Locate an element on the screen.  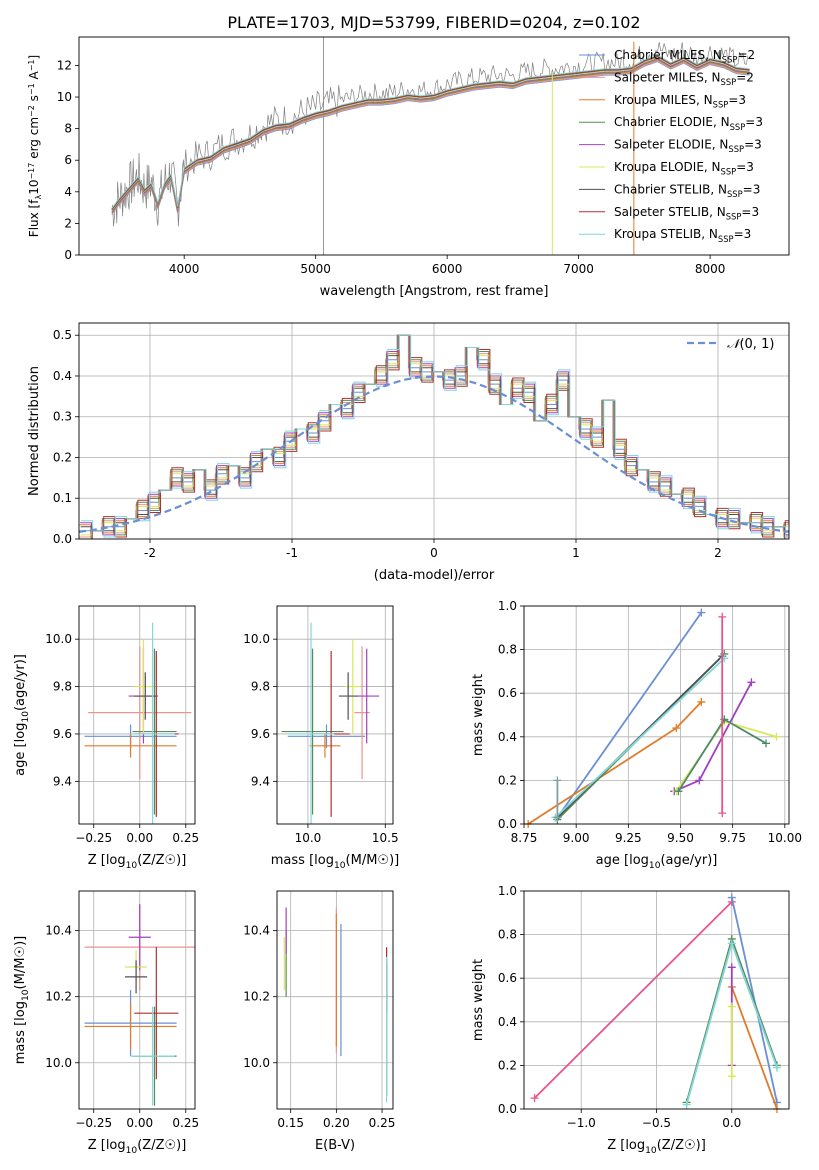
age-vs-mass-xtick-label: 10.0 is located at coordinates (308, 838).